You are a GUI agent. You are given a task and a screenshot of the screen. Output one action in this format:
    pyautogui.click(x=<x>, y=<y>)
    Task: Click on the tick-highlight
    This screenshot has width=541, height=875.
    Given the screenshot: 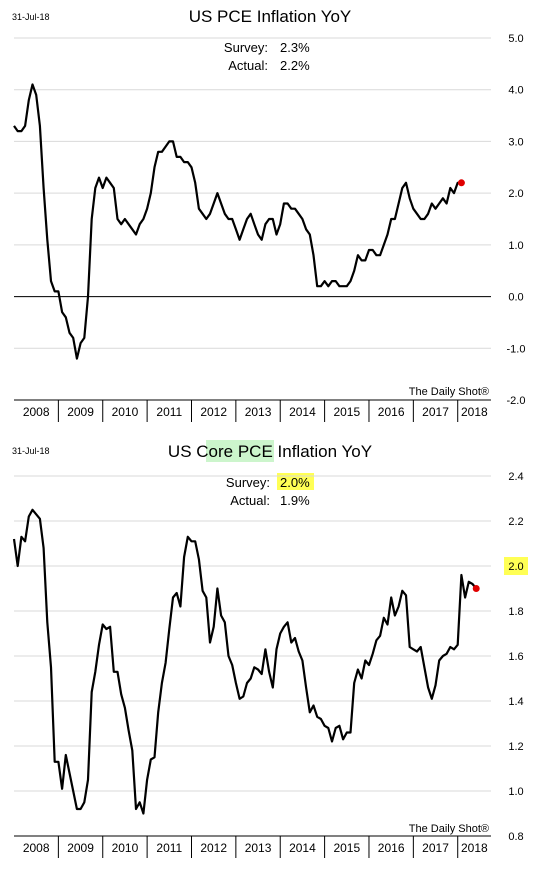 What is the action you would take?
    pyautogui.click(x=516, y=566)
    